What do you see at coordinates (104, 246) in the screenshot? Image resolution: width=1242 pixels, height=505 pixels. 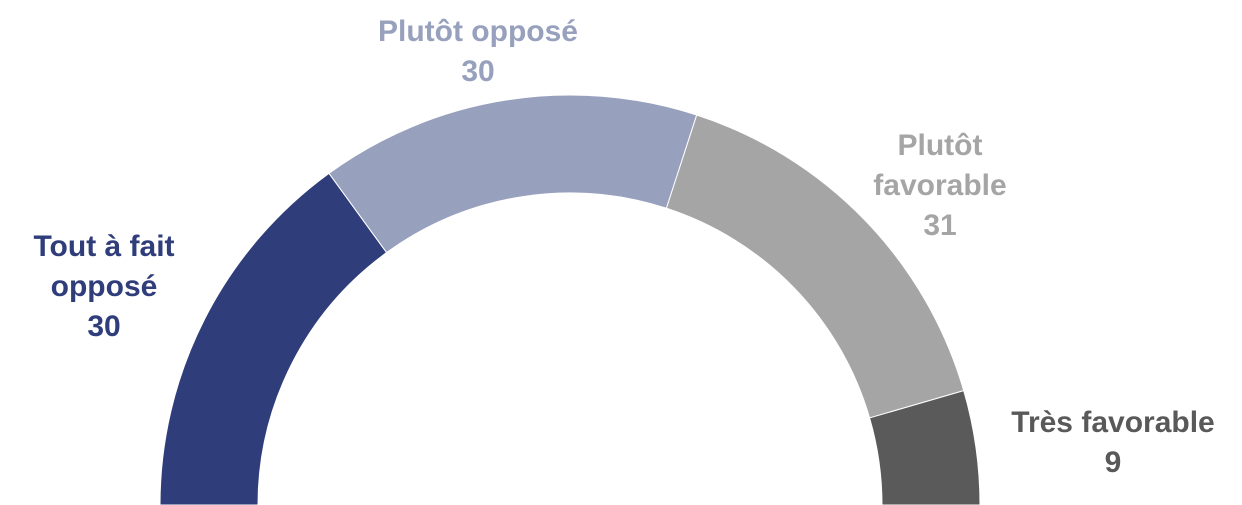 I see `slice-label-line: Tout à fait` at bounding box center [104, 246].